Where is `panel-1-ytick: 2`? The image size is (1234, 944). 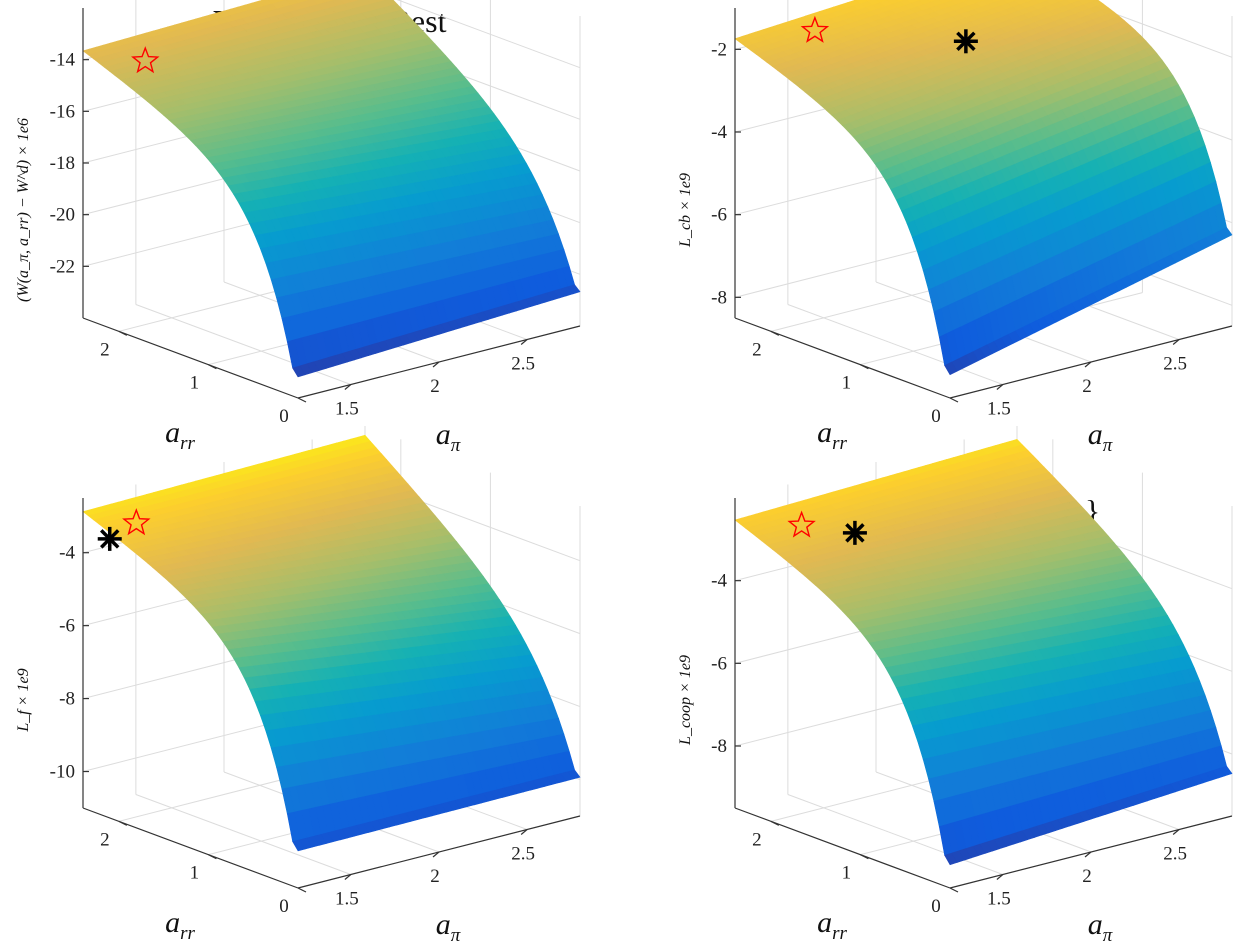
panel-1-ytick: 2 is located at coordinates (435, 386).